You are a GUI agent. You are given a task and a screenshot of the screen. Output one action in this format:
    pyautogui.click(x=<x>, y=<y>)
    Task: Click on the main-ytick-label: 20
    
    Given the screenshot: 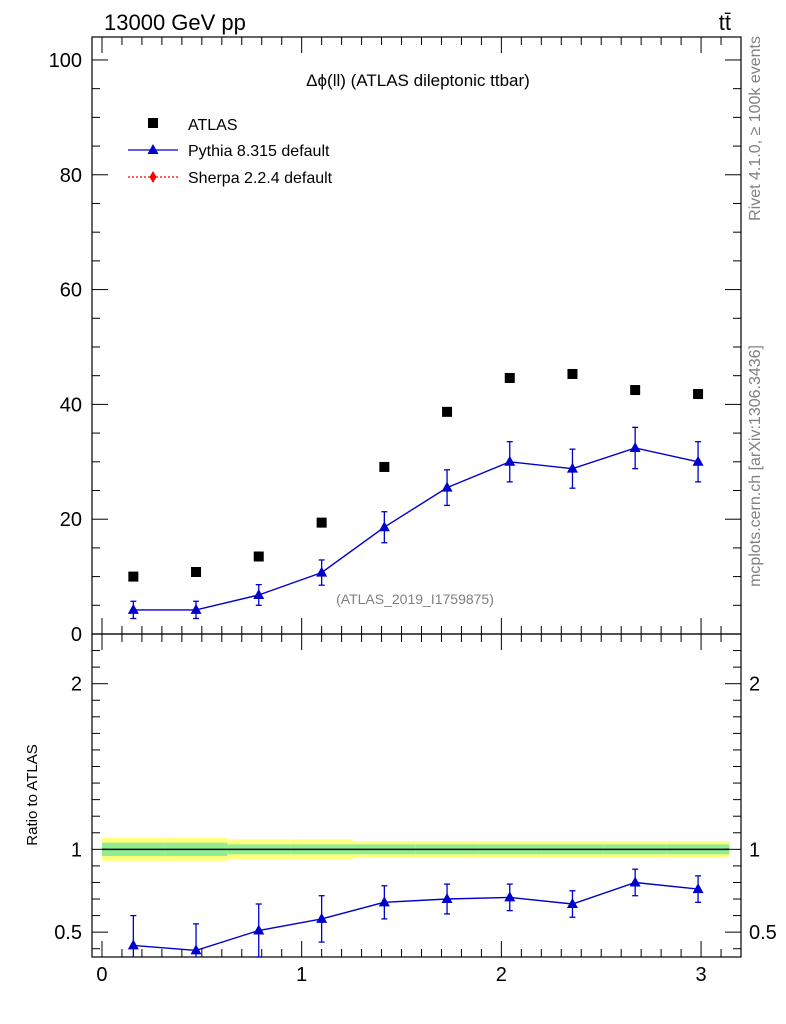 What is the action you would take?
    pyautogui.click(x=71, y=520)
    